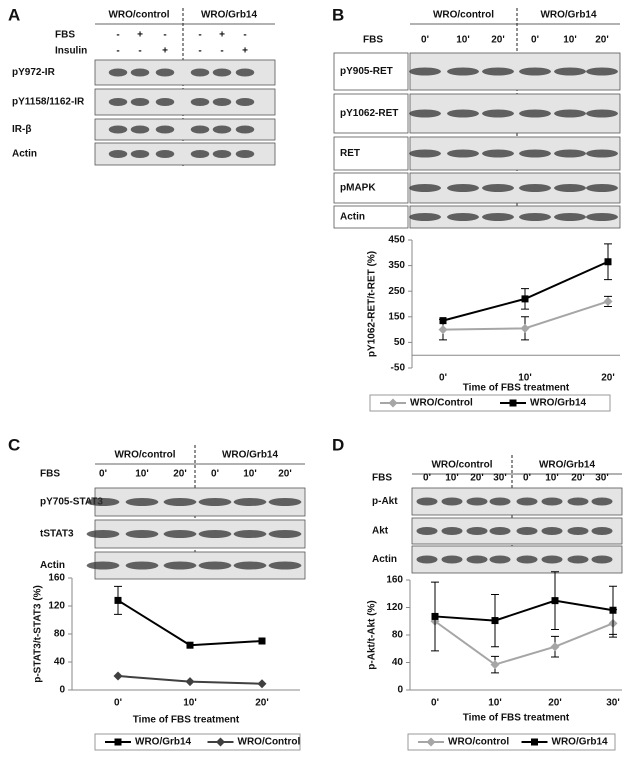 This screenshot has width=631, height=758. Describe the element at coordinates (71, 51) in the screenshot. I see `condition-label: Insulin` at that location.